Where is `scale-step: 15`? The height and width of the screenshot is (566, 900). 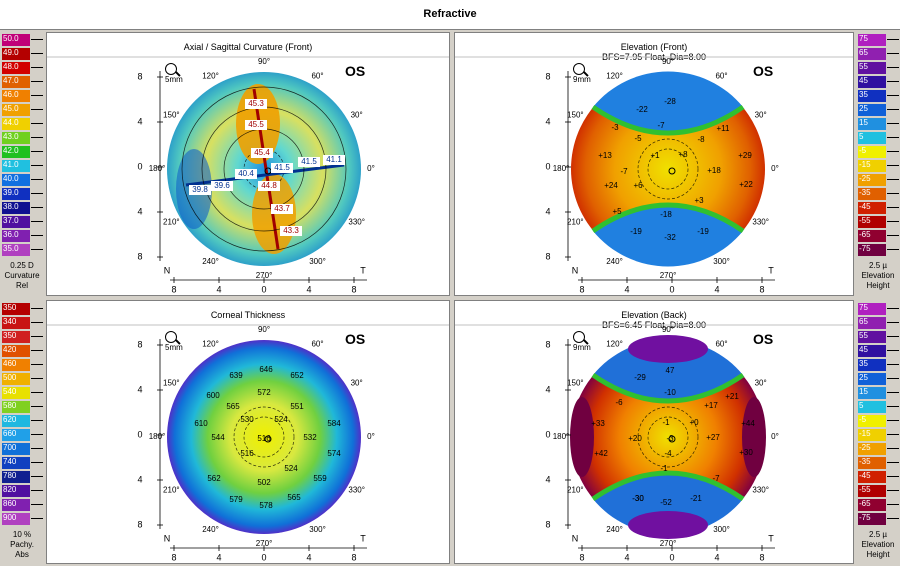 scale-step: 15 is located at coordinates (878, 393).